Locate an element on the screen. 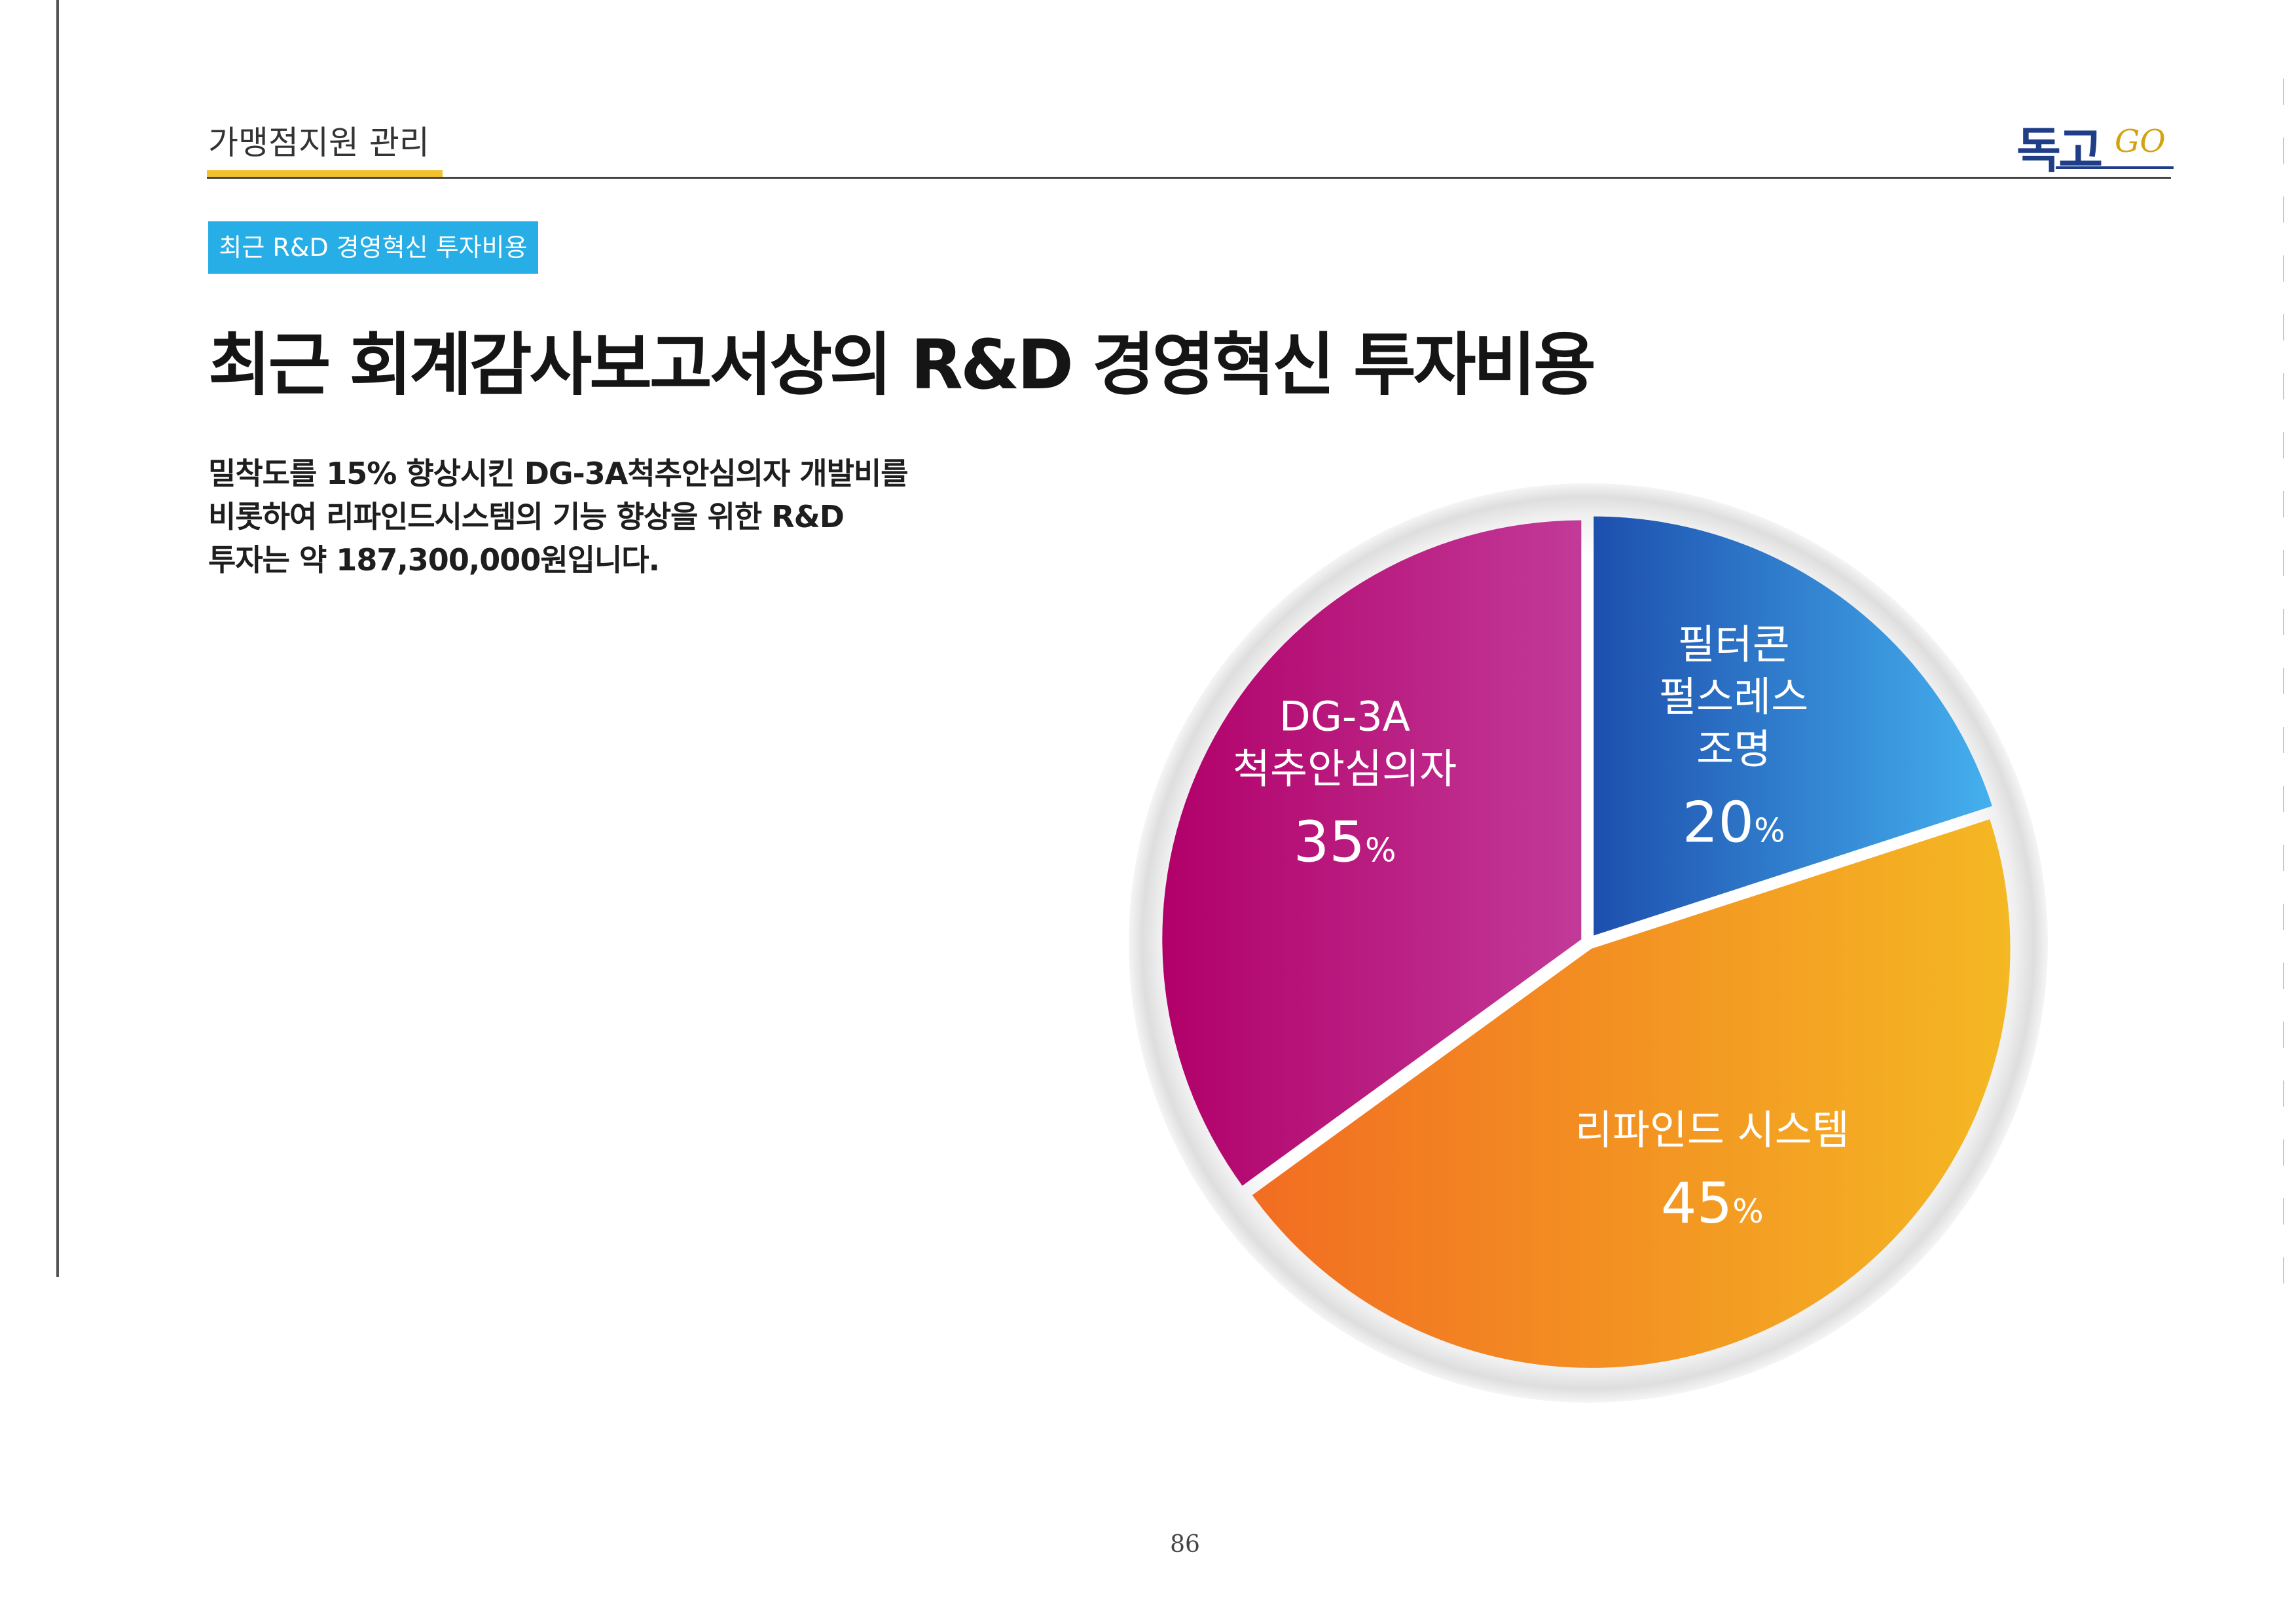  pie-slice-label: 척추안심의자 is located at coordinates (1345, 769).